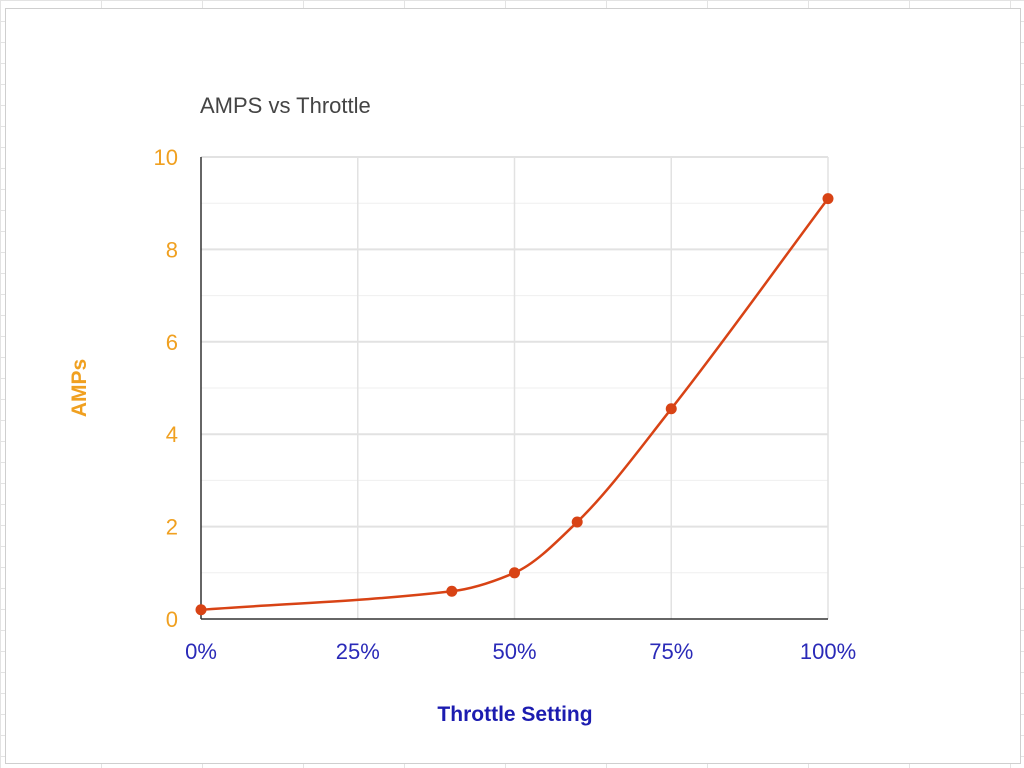 Image resolution: width=1024 pixels, height=768 pixels. Describe the element at coordinates (166, 157) in the screenshot. I see `y-tick-label: 10` at that location.